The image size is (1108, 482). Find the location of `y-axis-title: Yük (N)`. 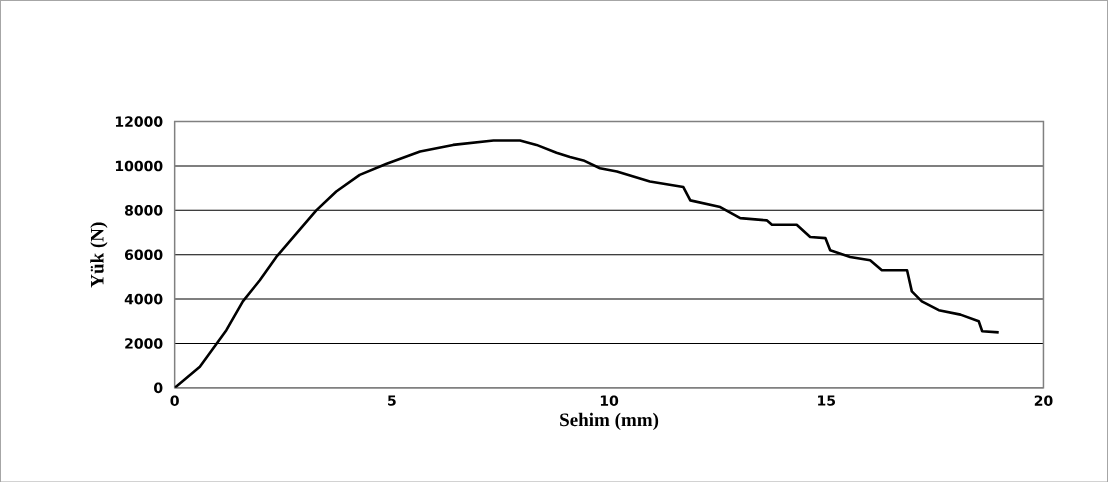

y-axis-title: Yük (N) is located at coordinates (99, 255).